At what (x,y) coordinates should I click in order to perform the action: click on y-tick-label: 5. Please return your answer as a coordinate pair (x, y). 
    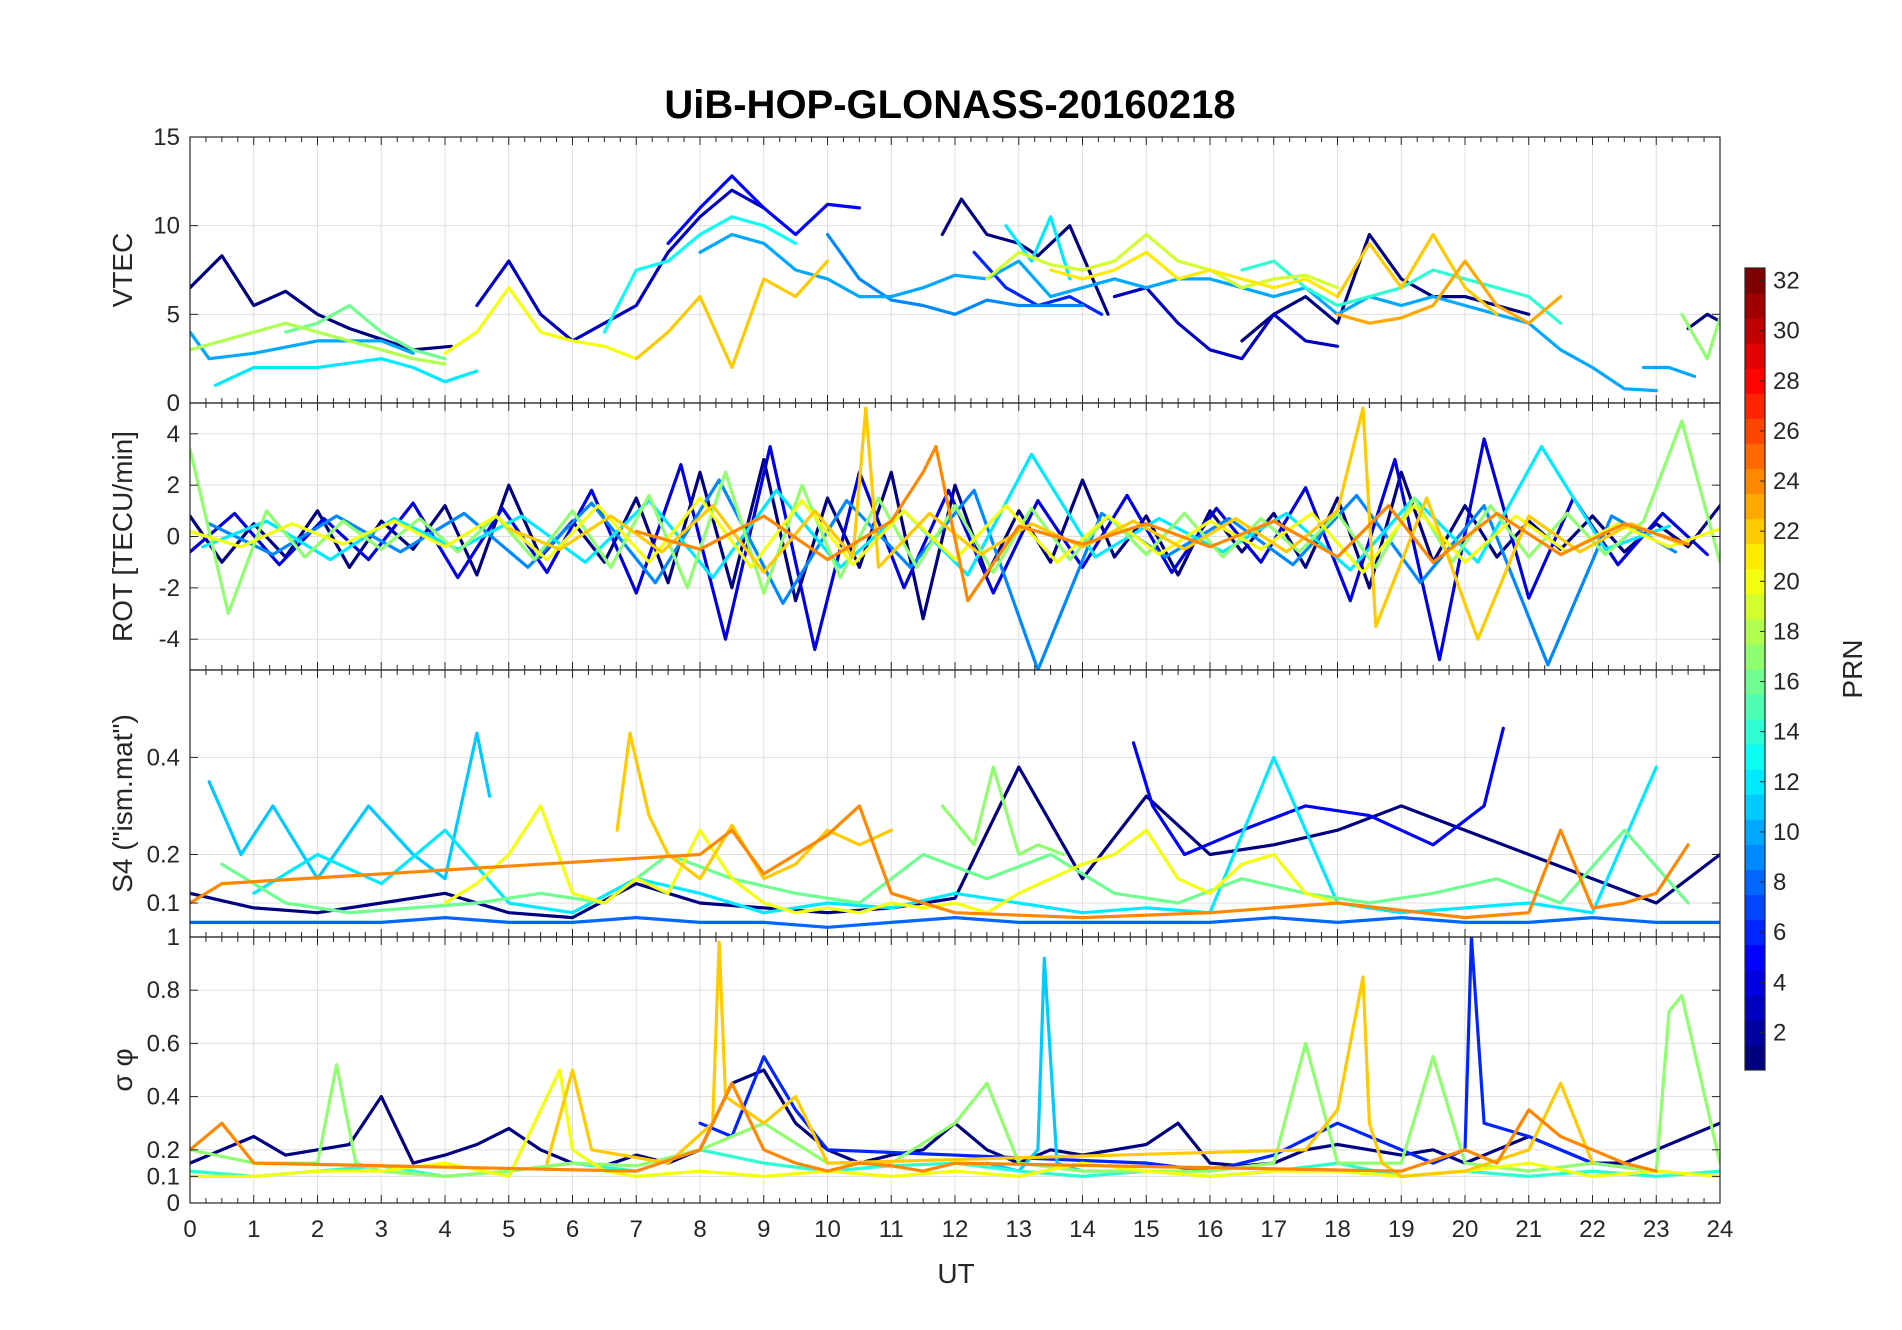
    Looking at the image, I should click on (173, 314).